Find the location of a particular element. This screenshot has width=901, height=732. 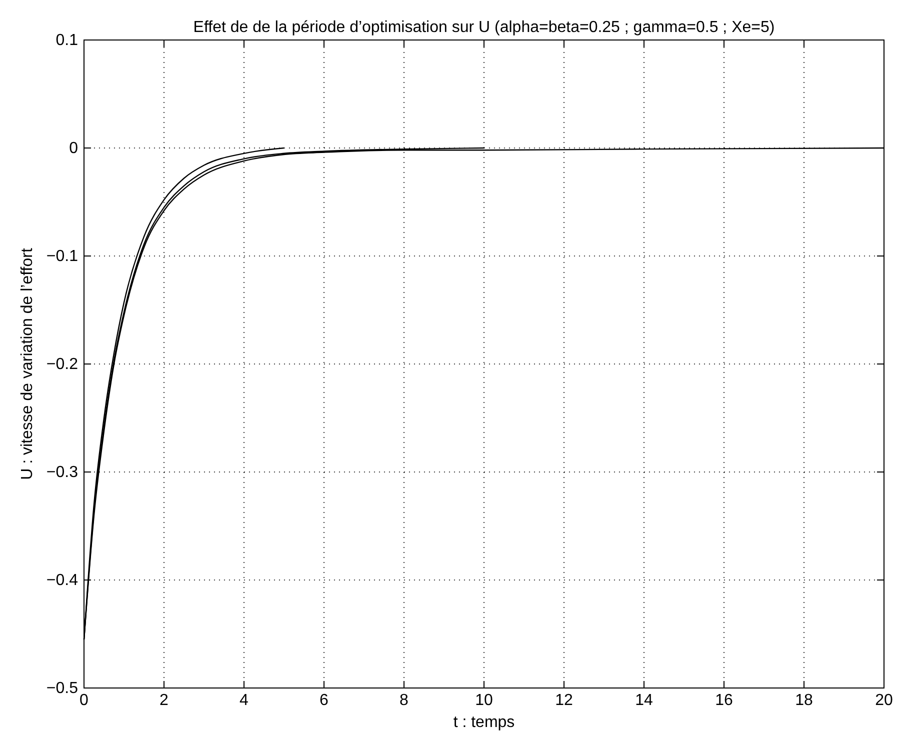

x-tick-label: 12 is located at coordinates (564, 700).